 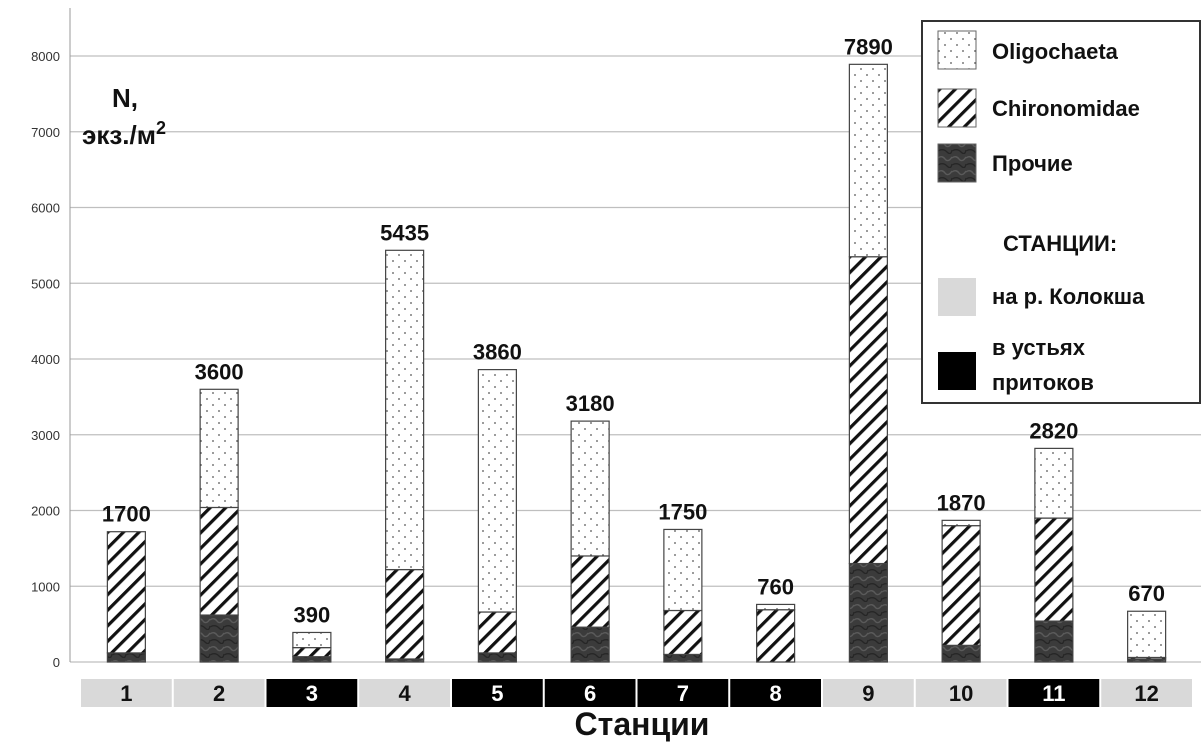 I want to click on x-tick-label: 9, so click(x=868, y=693).